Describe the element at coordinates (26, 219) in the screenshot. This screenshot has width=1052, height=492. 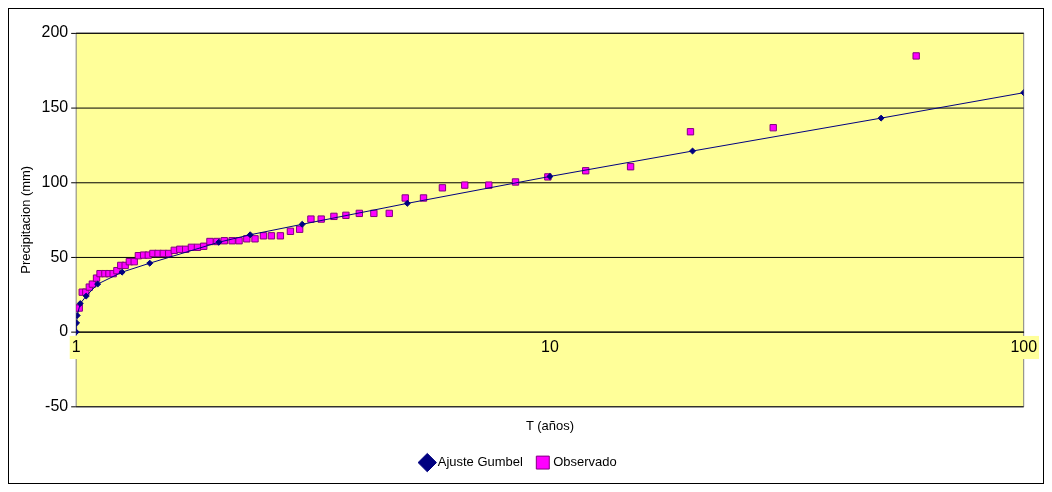
I see `y-axis-title: Precipitacion (mm)` at that location.